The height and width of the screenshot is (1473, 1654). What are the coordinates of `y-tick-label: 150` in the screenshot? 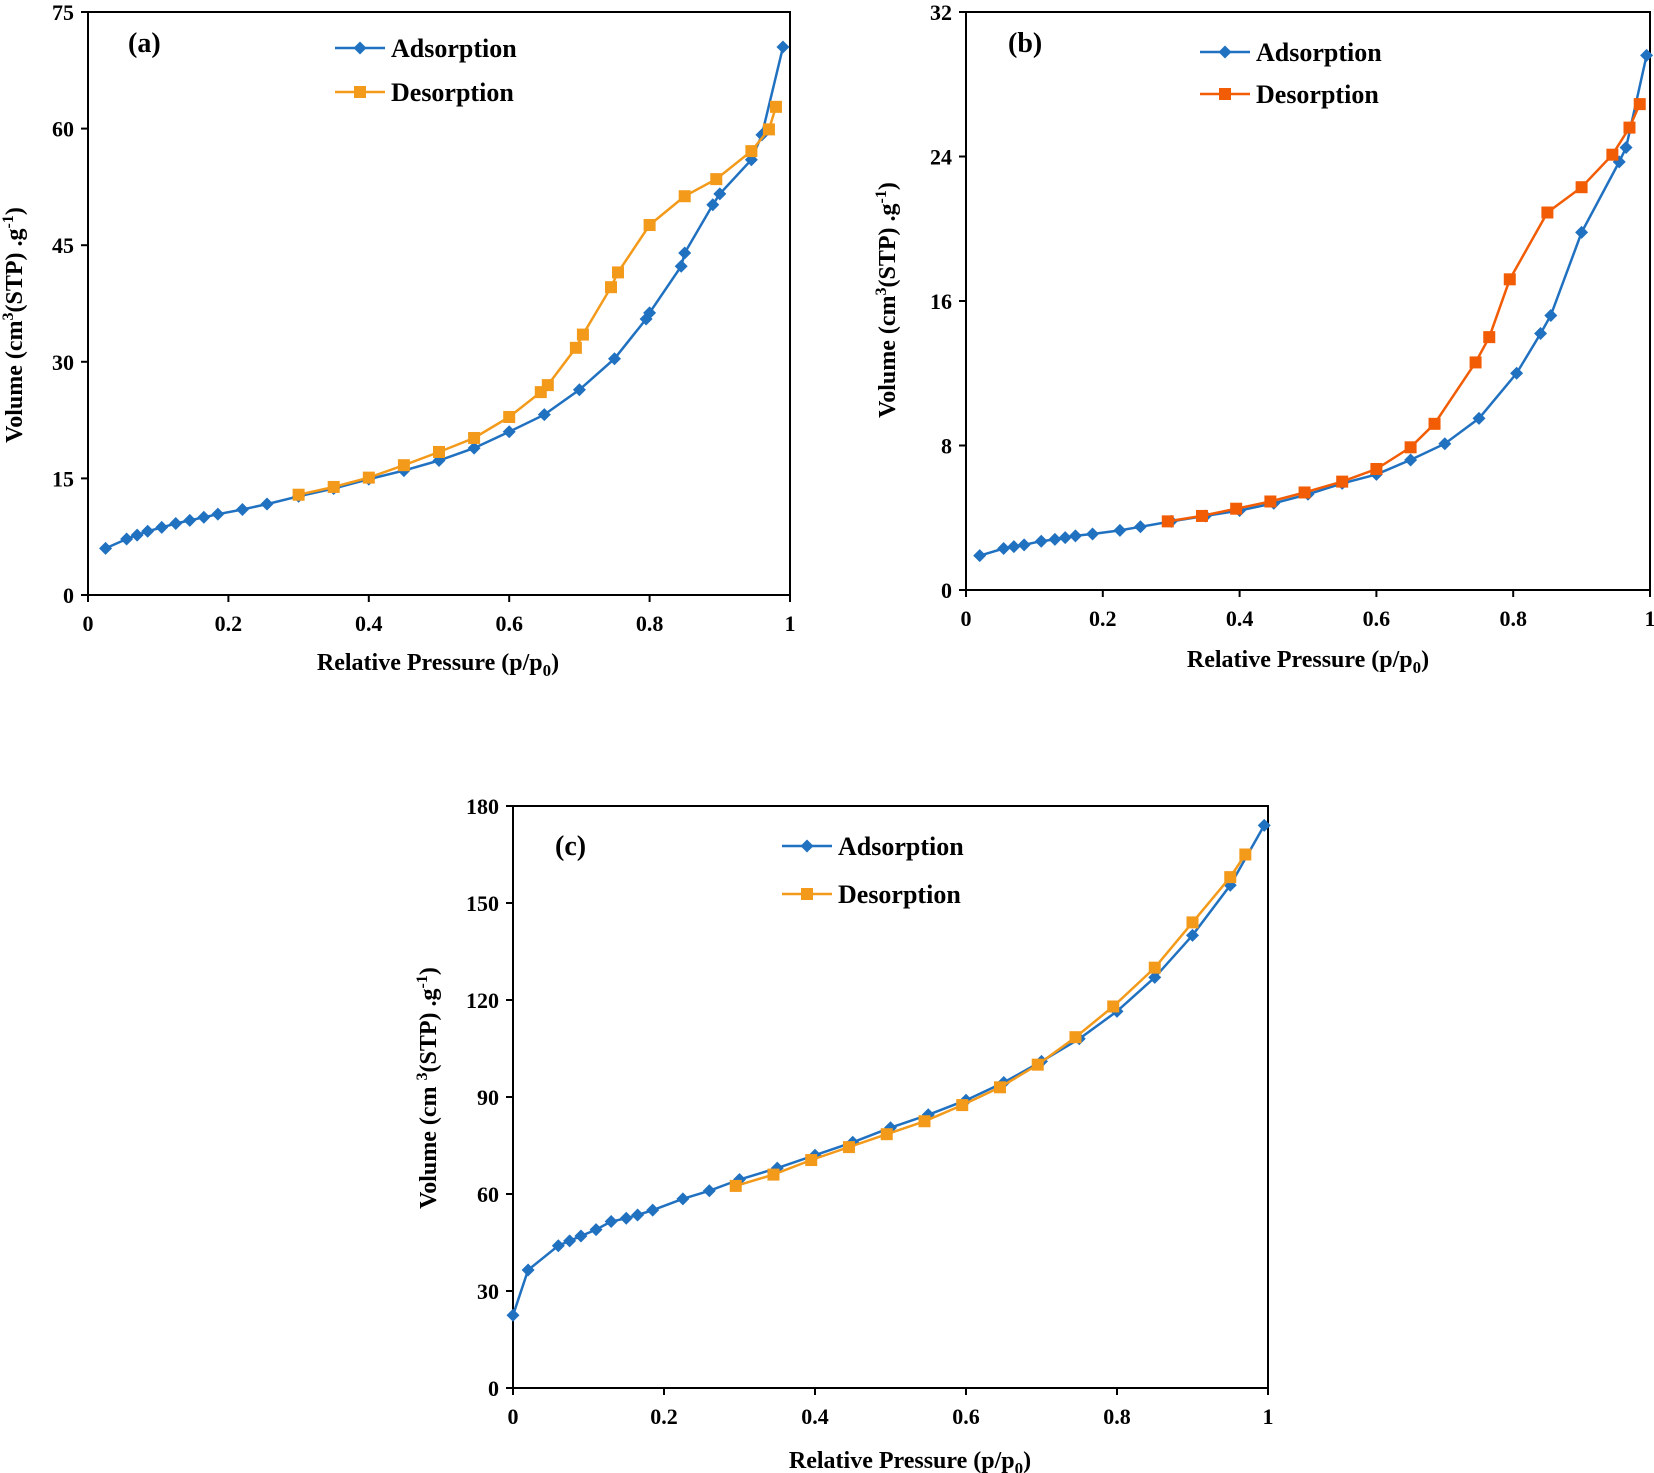 It's located at (482, 903).